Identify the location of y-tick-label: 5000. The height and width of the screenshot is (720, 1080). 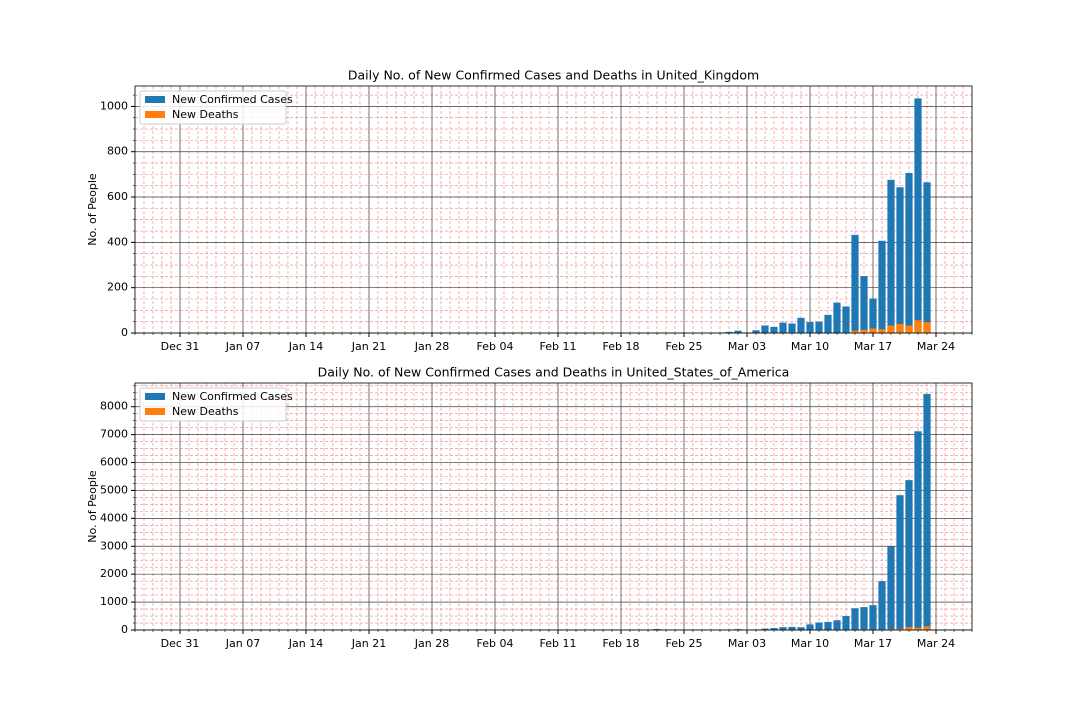
(114, 489).